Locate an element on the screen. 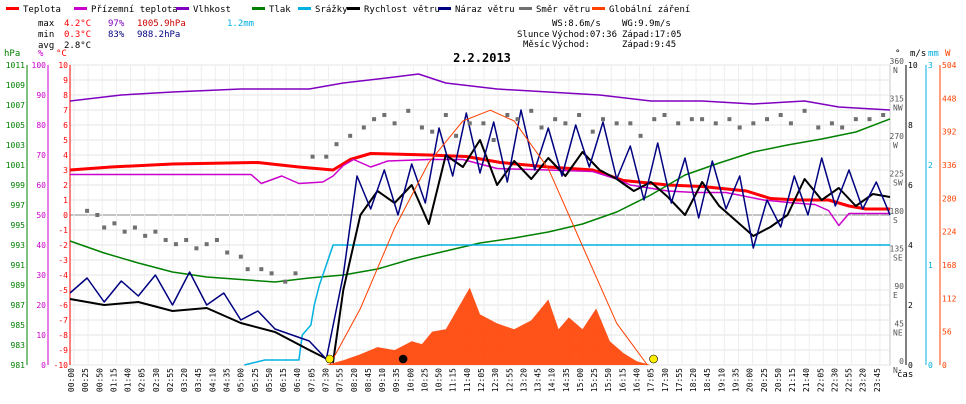 The height and width of the screenshot is (404, 966). legend-label: Přízemní teplota is located at coordinates (134, 10).